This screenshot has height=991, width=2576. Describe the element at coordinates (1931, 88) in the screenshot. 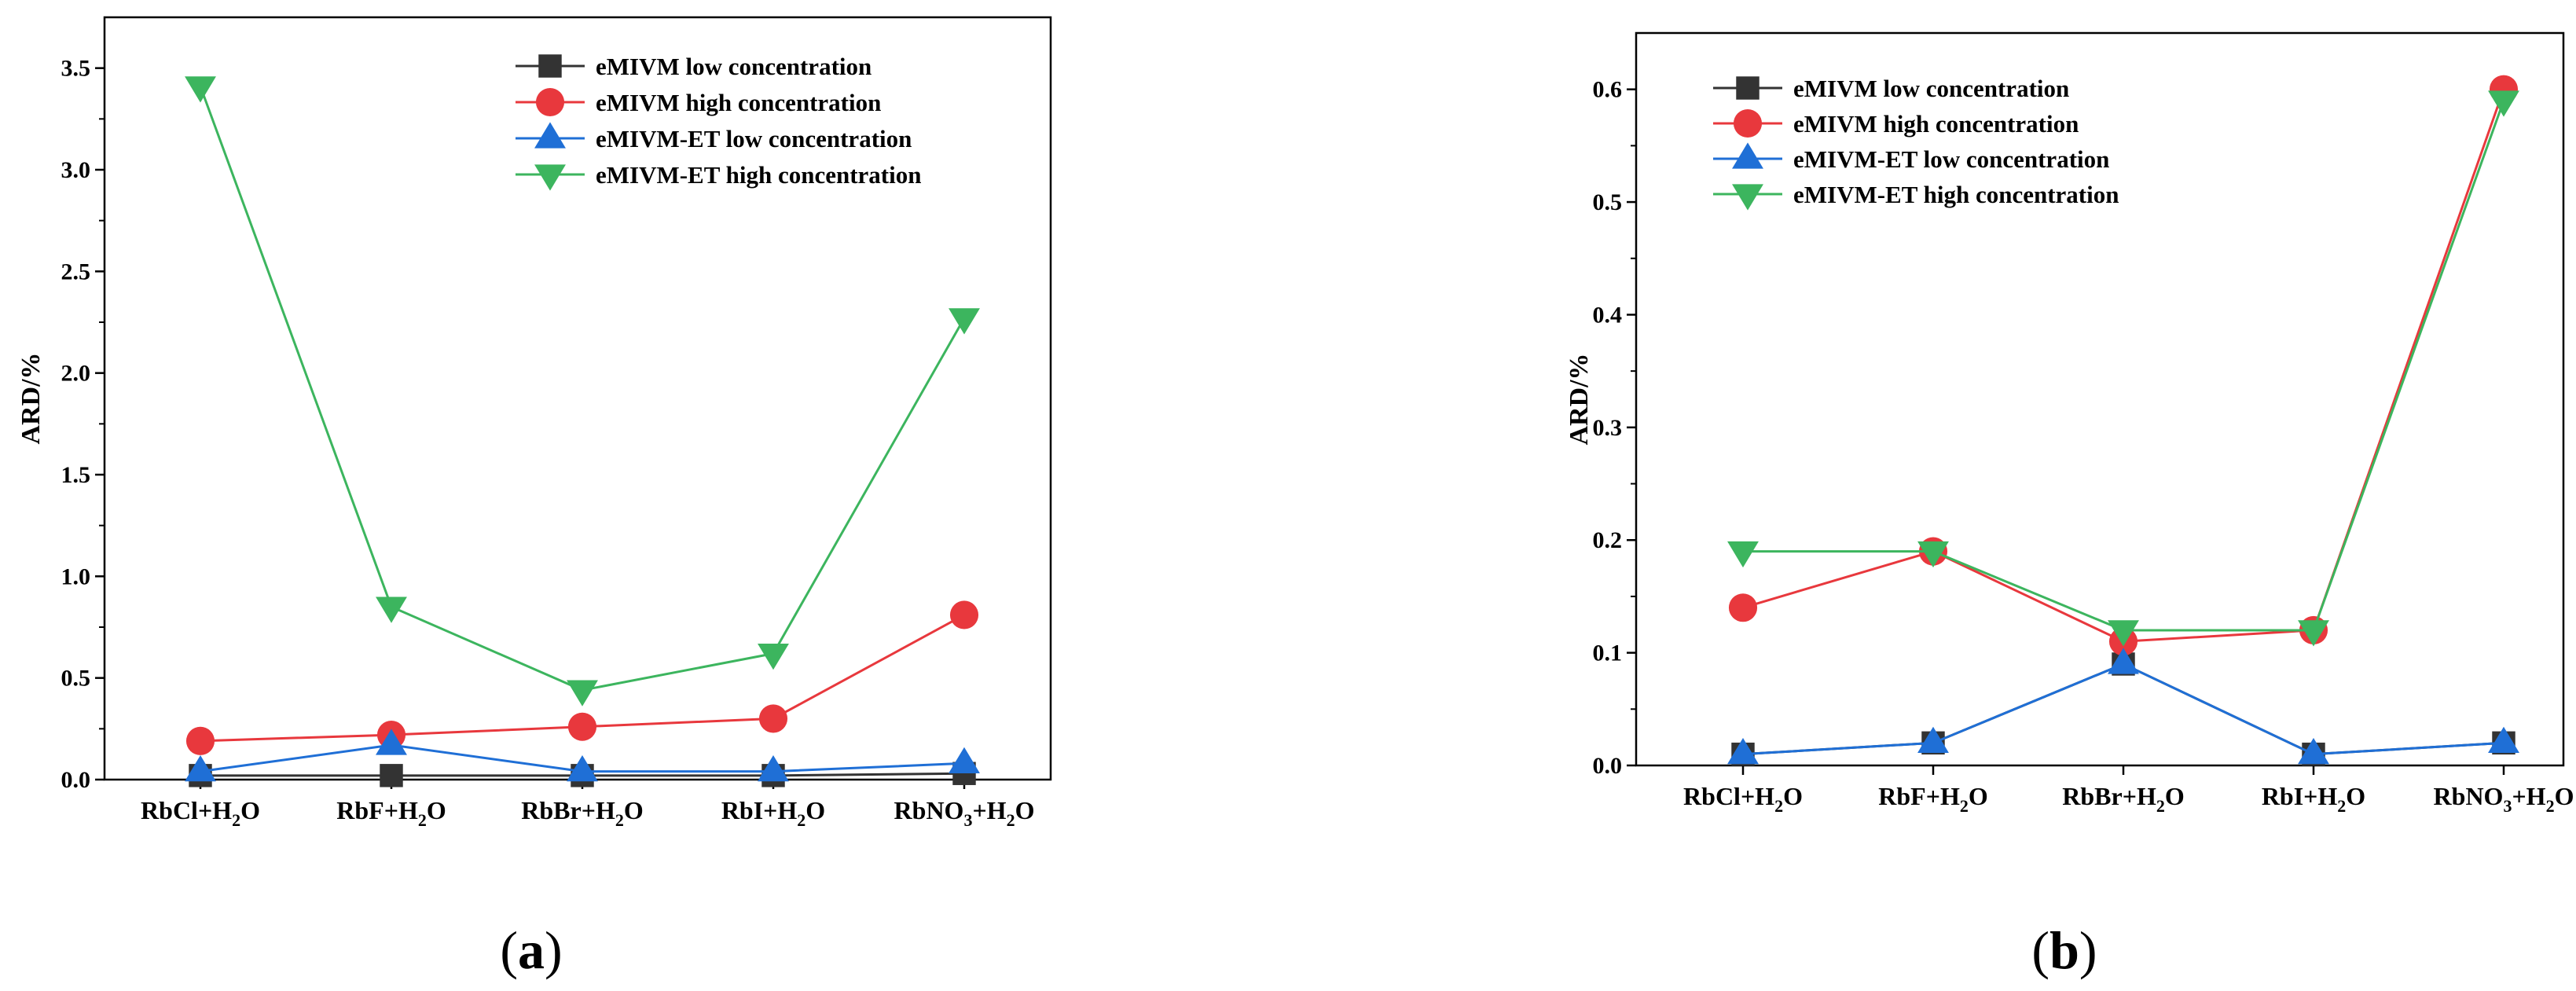

I see `legend-label: eMIVM low concentration` at that location.